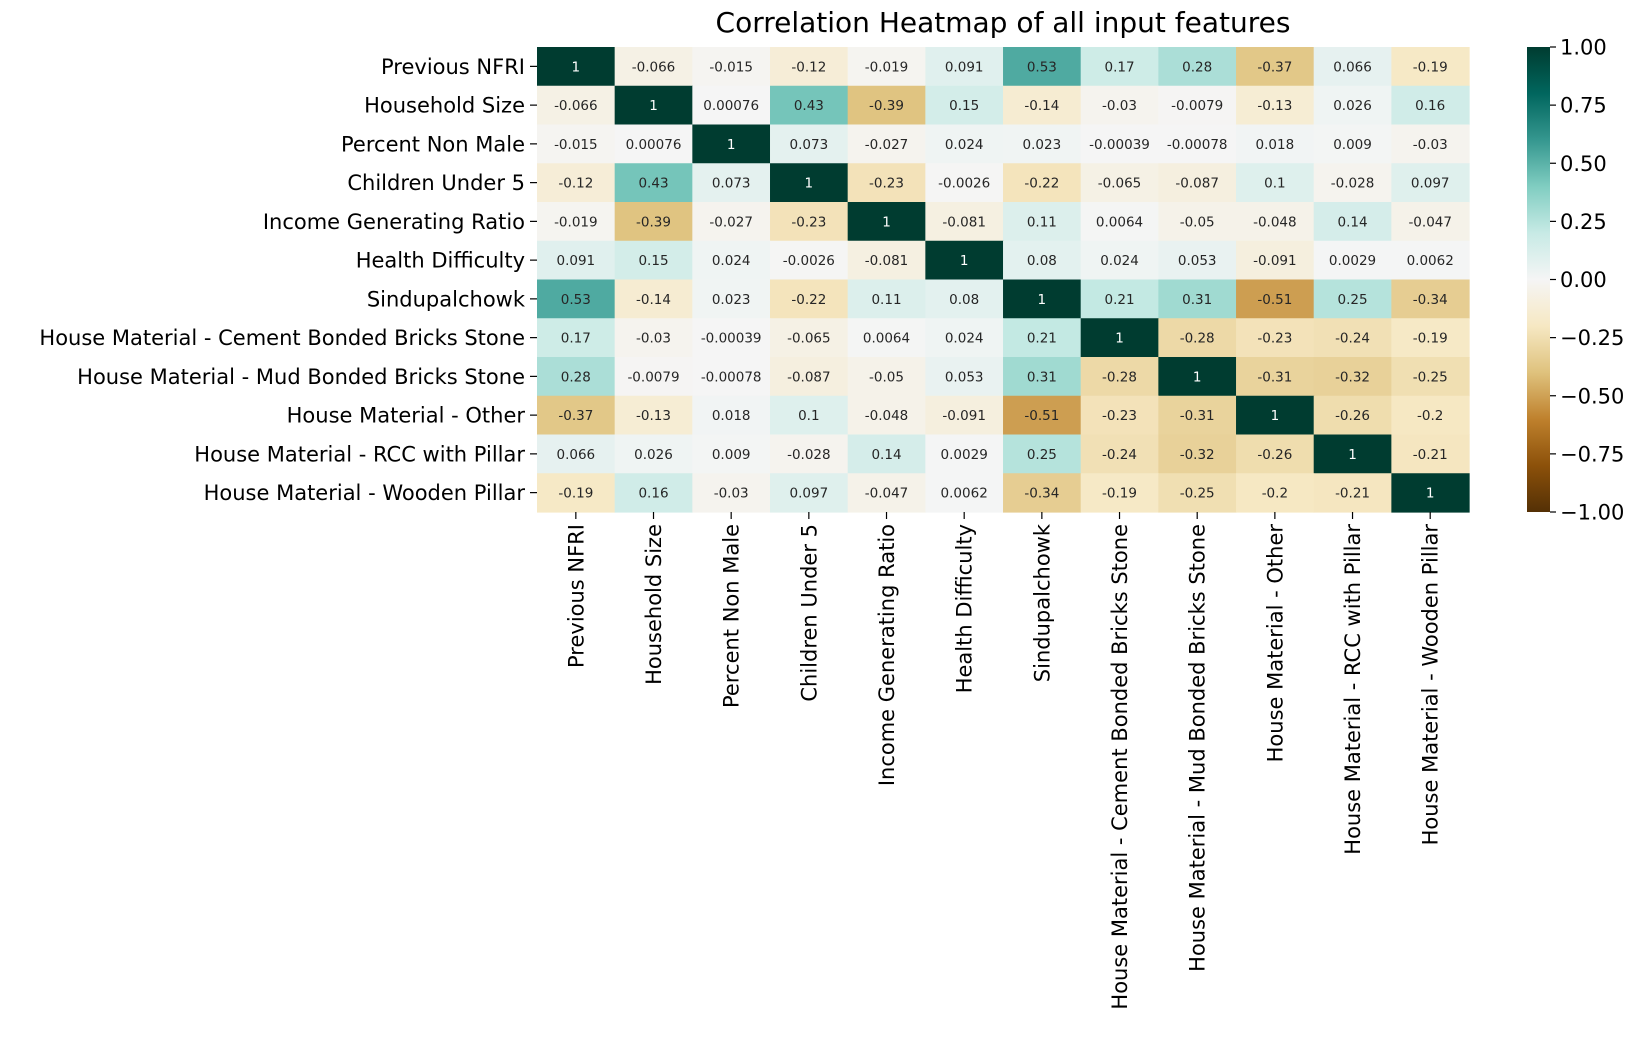 This screenshot has width=1633, height=1045. What do you see at coordinates (731, 184) in the screenshot?
I see `cell-value-label: 0.073` at bounding box center [731, 184].